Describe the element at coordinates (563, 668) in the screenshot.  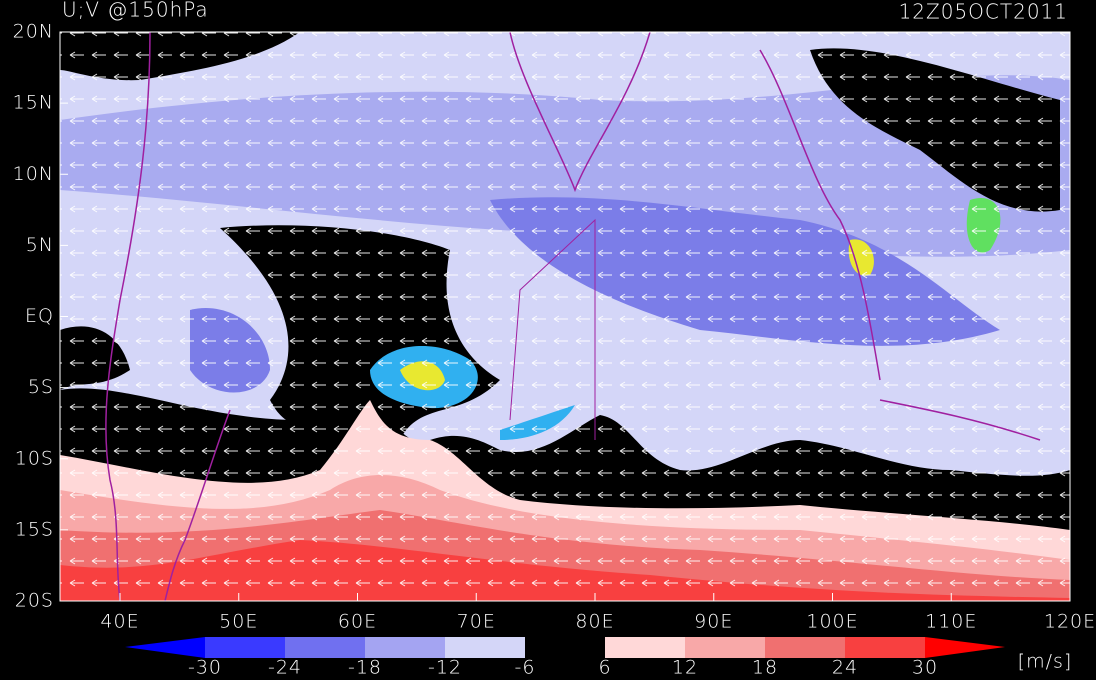
I see `colorbar-labels: -30 -24 -18 -12 -6 6 12 18 24 30` at that location.